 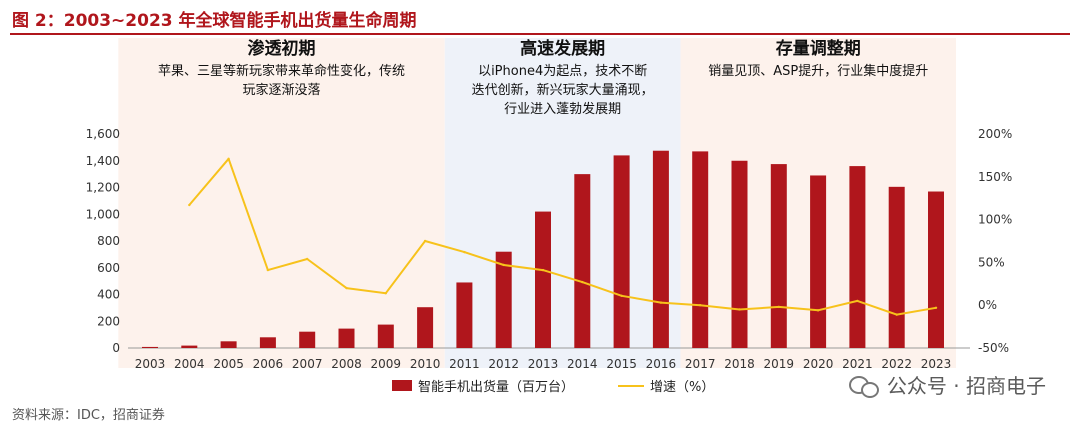 What do you see at coordinates (103, 188) in the screenshot?
I see `y-left-tick-label: 1,200` at bounding box center [103, 188].